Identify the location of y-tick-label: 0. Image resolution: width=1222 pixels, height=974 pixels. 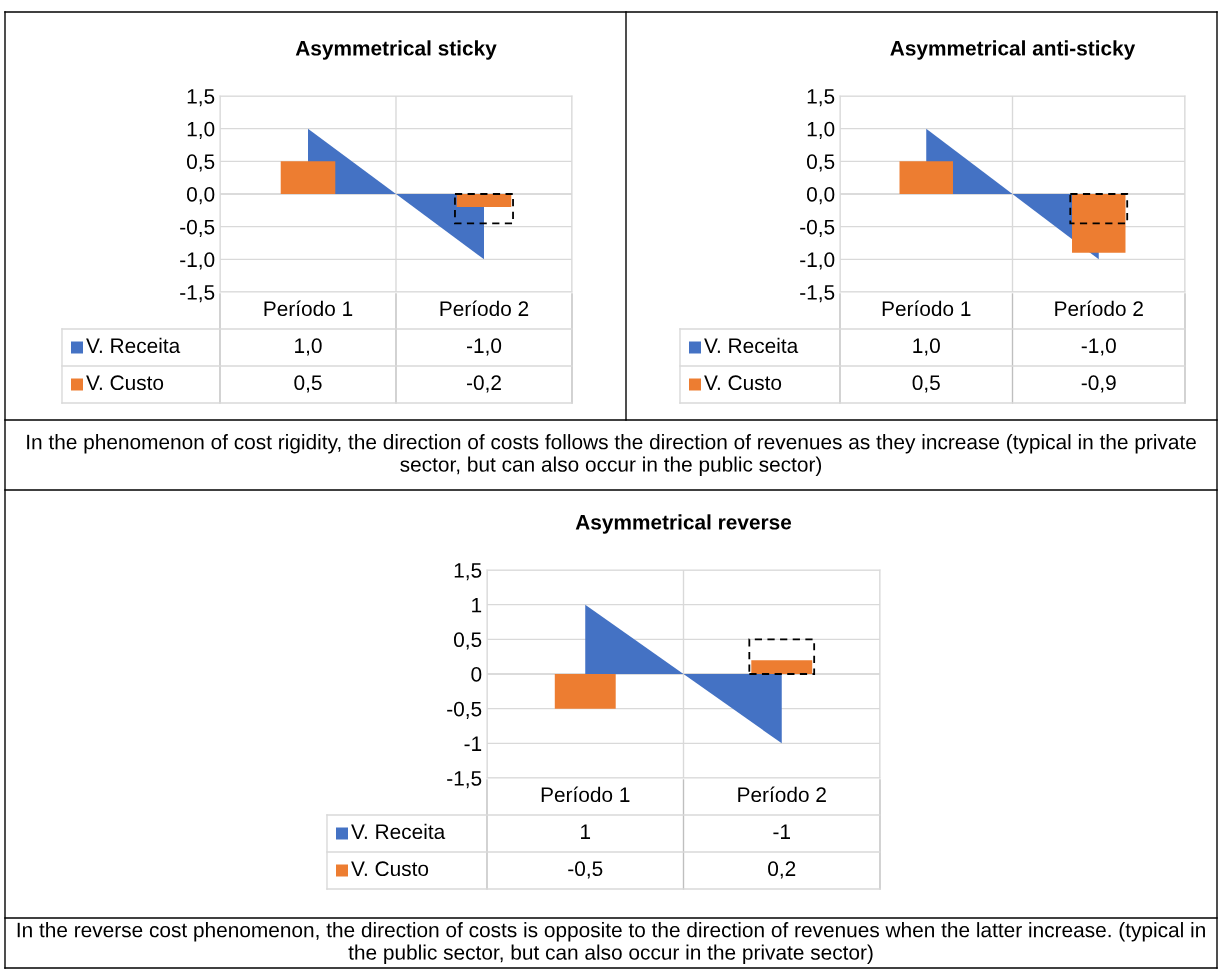
(476, 674).